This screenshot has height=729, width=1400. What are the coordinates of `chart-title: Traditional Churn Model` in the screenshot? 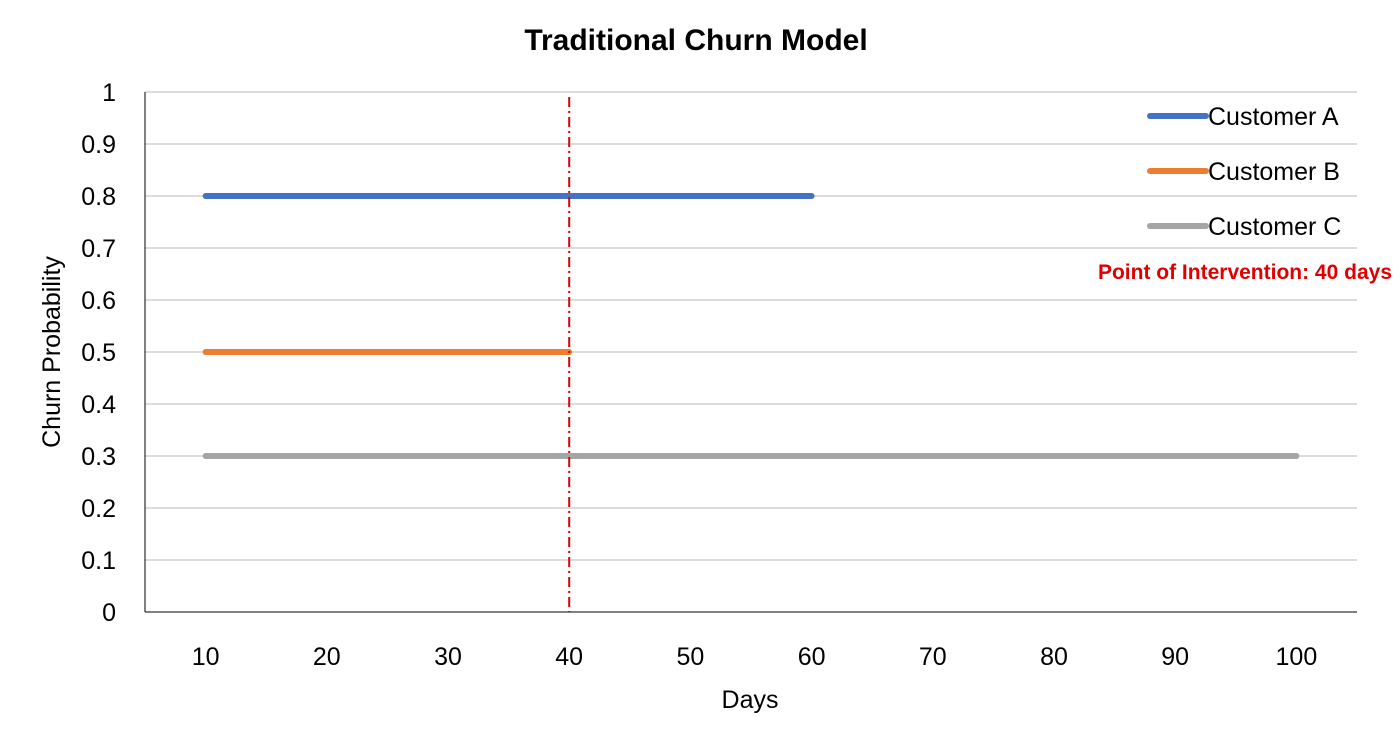 It's located at (695, 40).